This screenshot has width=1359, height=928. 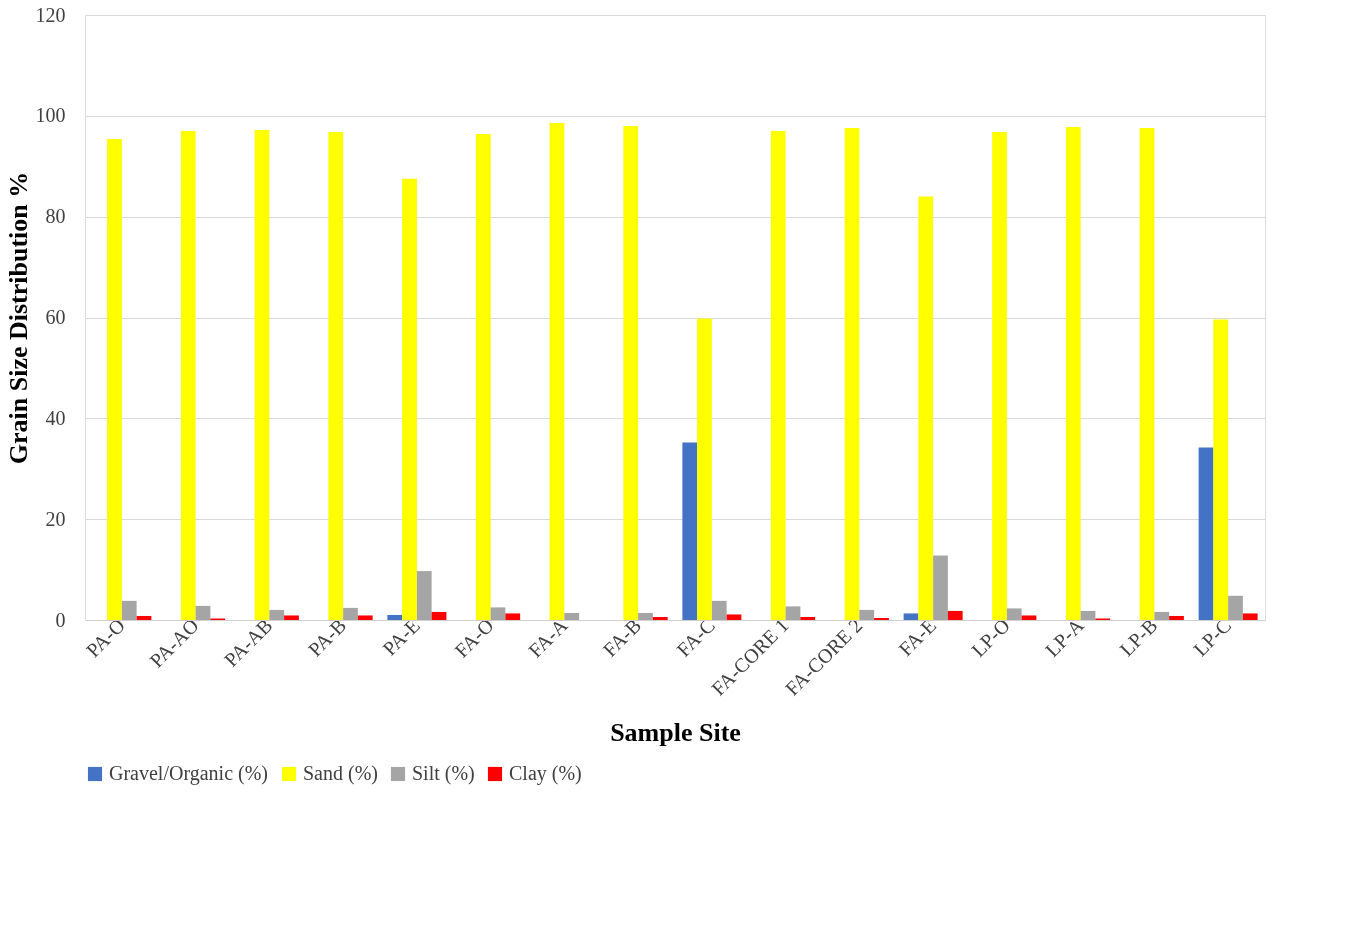 I want to click on y-axis-title: Grain Size Distribution %, so click(x=18, y=318).